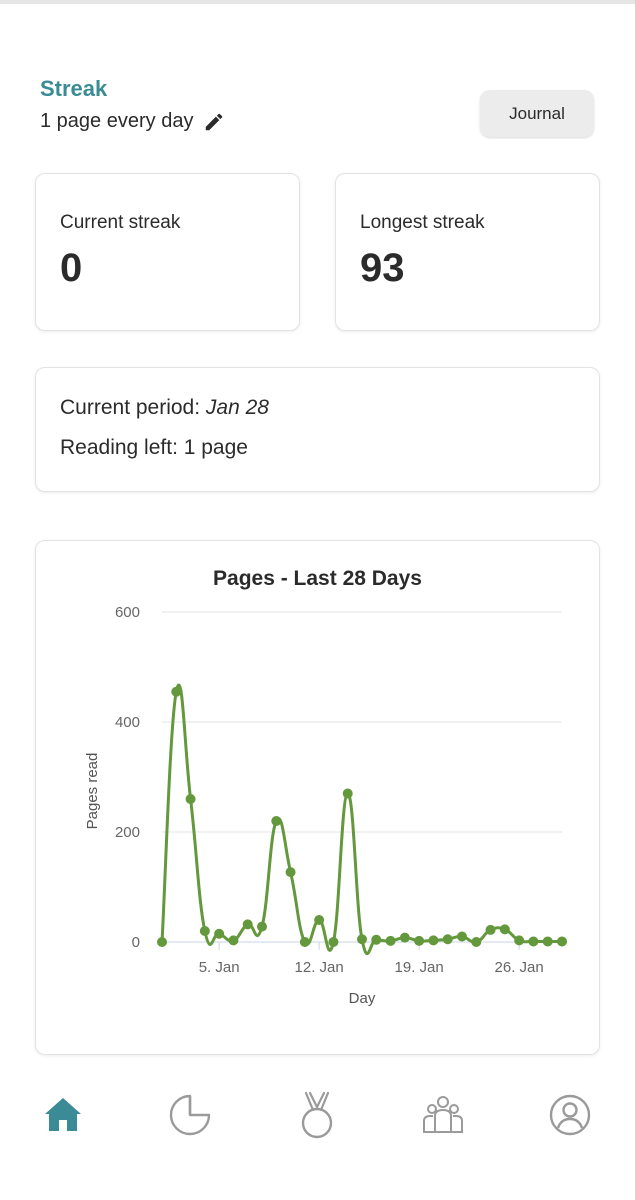 This screenshot has width=635, height=1200. Describe the element at coordinates (317, 578) in the screenshot. I see `chart-title: Pages - Last 28 Days` at that location.